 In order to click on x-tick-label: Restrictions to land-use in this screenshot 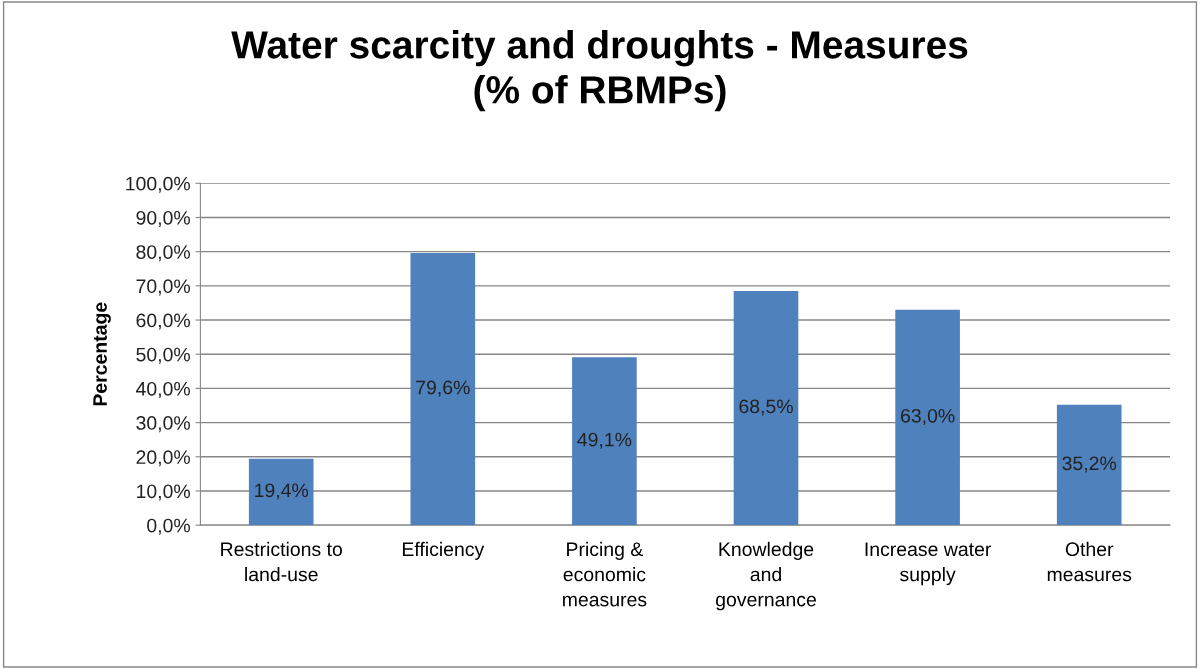, I will do `click(281, 561)`.